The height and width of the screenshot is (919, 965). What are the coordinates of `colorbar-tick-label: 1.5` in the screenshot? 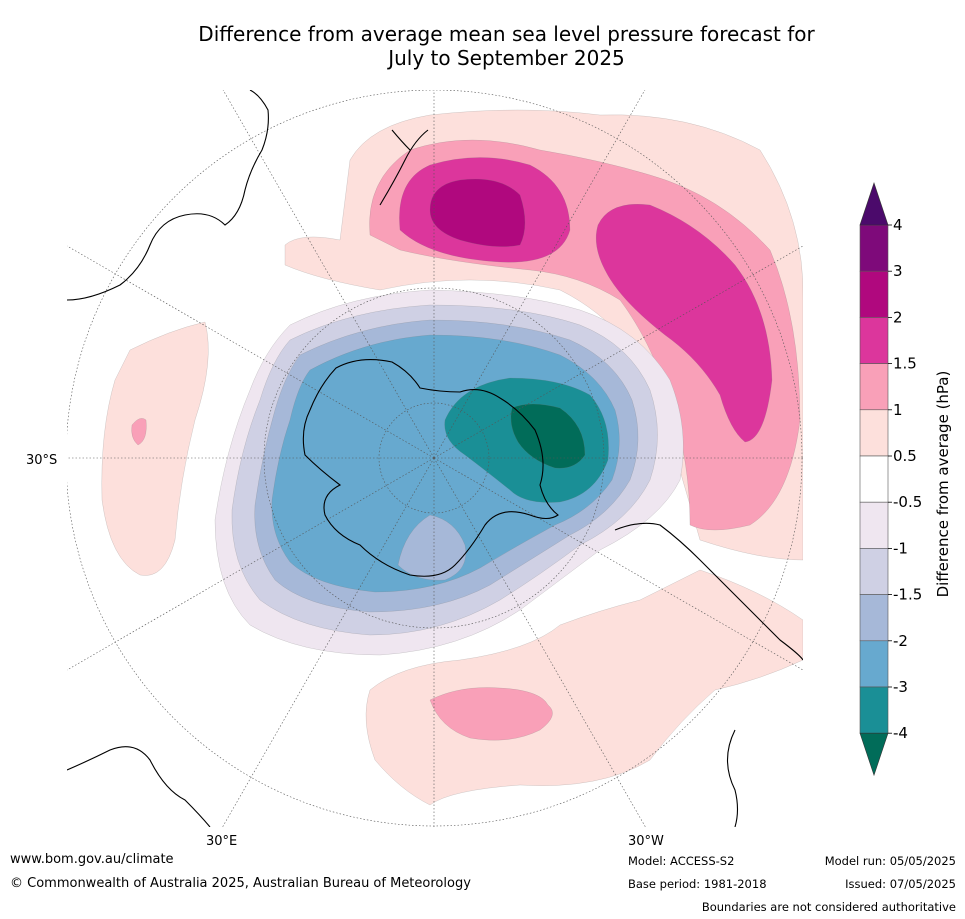 It's located at (905, 364).